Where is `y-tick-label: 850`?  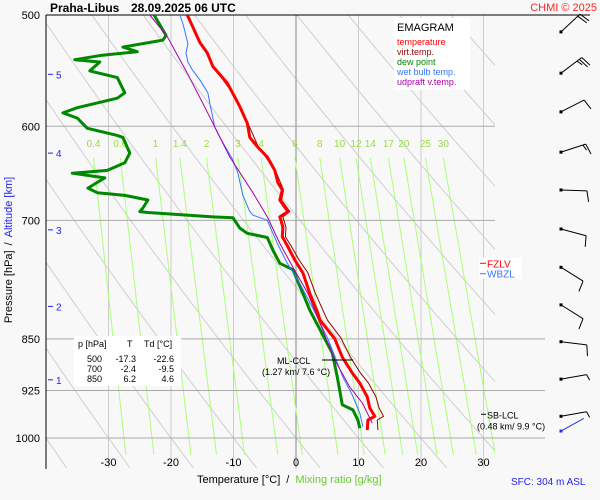 y-tick-label: 850 is located at coordinates (31, 340).